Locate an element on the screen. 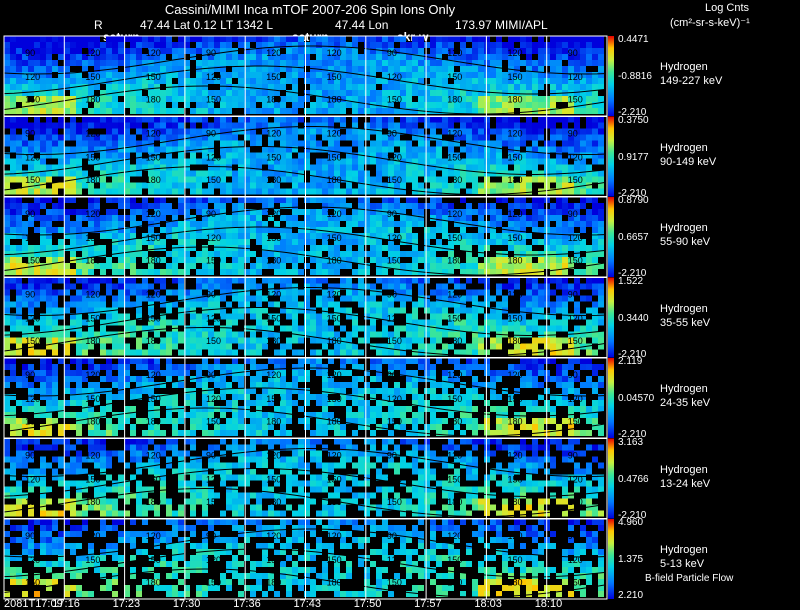 This screenshot has width=800, height=610. colorbar-mid-label: 0.6657 is located at coordinates (633, 237).